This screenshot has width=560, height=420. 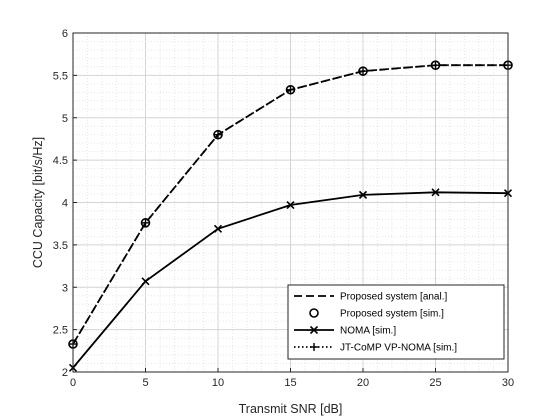 What do you see at coordinates (65, 288) in the screenshot?
I see `y-tick-label: 3` at bounding box center [65, 288].